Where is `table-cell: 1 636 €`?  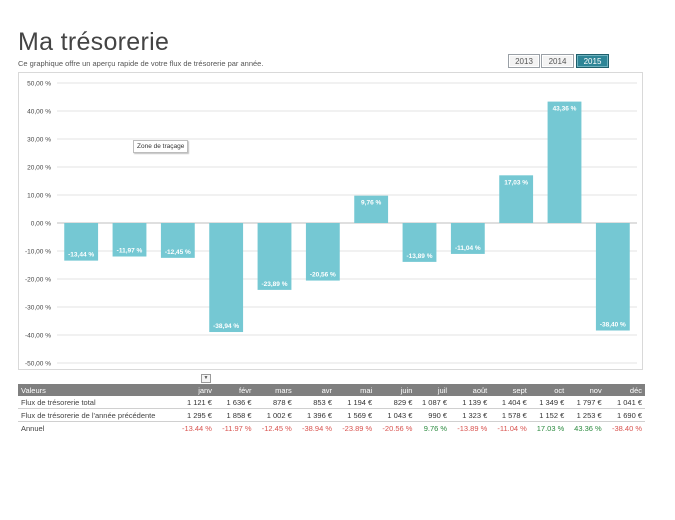
table-cell: 1 636 € is located at coordinates (234, 402).